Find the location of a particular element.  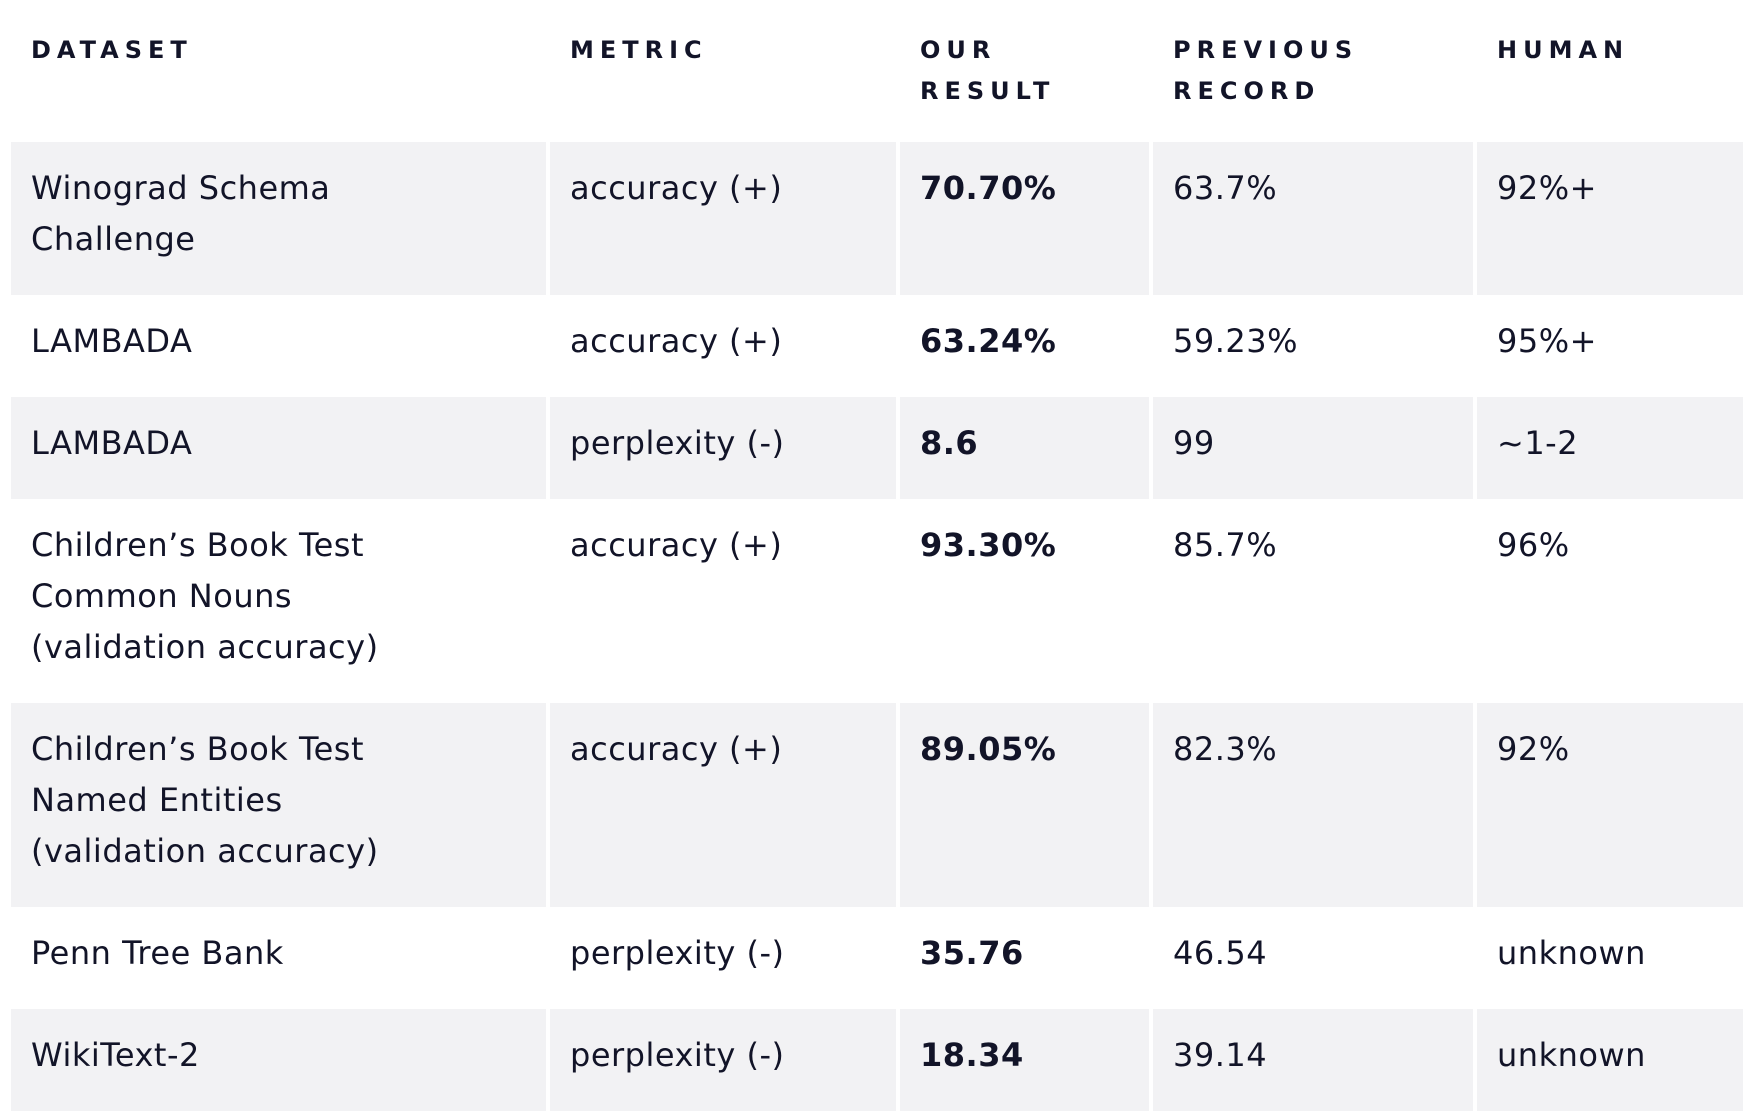

cell-previous-record: 99 is located at coordinates (1313, 448).